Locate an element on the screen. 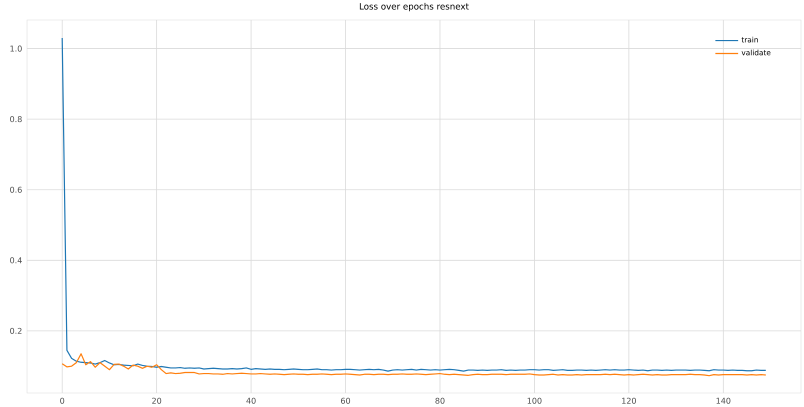 The image size is (804, 407). x-tick-label: 120 is located at coordinates (629, 401).